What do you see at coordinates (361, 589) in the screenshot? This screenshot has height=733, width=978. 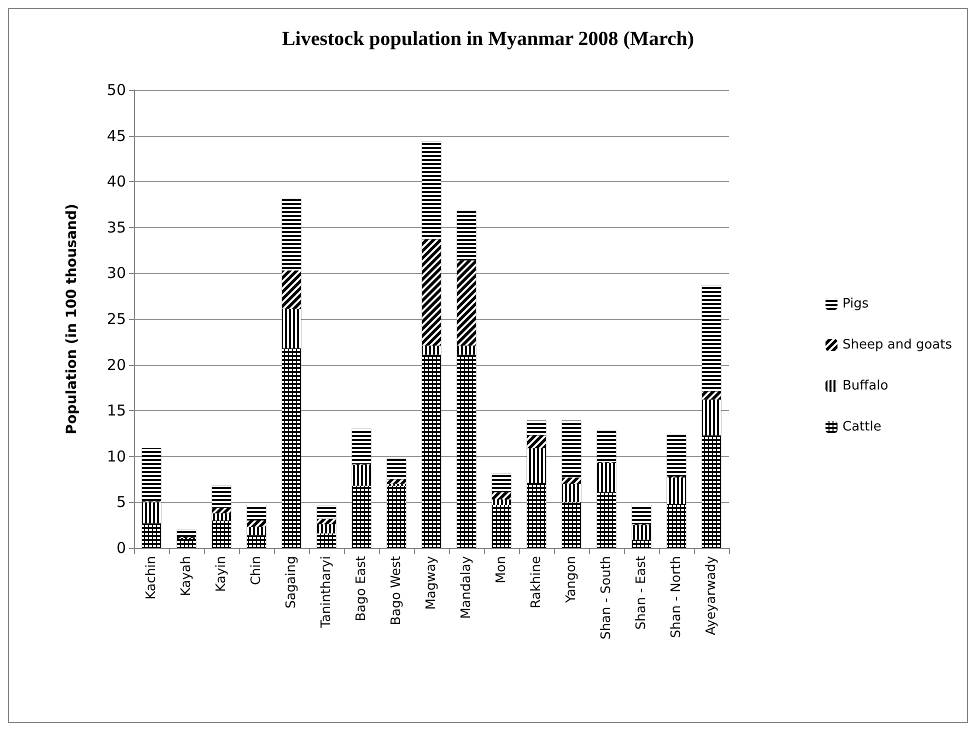 I see `x-tick-label: Bago East` at bounding box center [361, 589].